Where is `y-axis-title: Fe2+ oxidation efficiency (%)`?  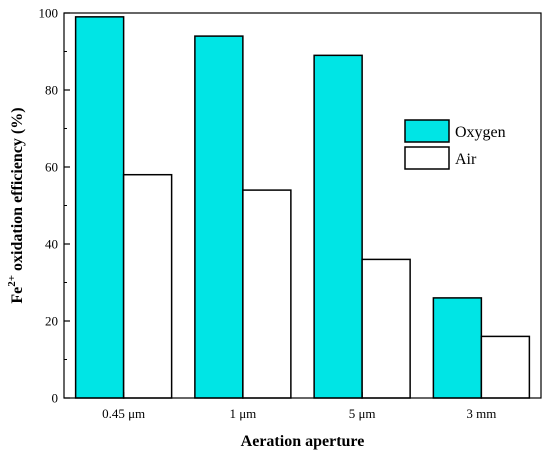
y-axis-title: Fe2+ oxidation efficiency (%) is located at coordinates (16, 205).